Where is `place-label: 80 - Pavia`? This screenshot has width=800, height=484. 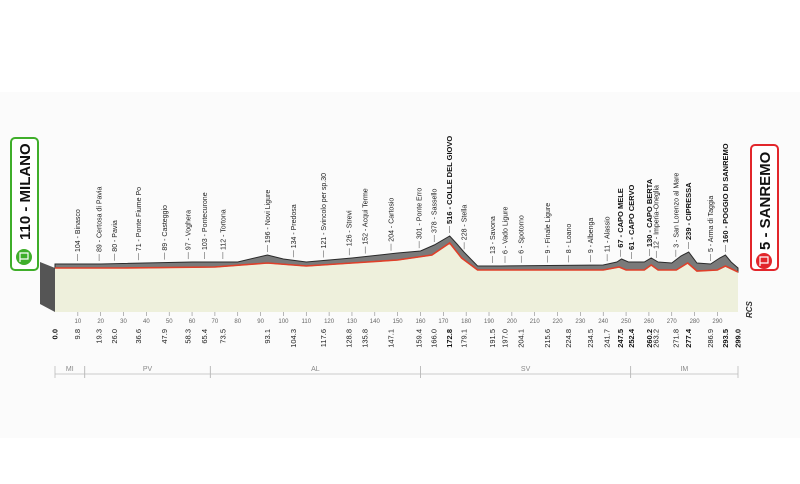
place-label: 80 - Pavia is located at coordinates (115, 236).